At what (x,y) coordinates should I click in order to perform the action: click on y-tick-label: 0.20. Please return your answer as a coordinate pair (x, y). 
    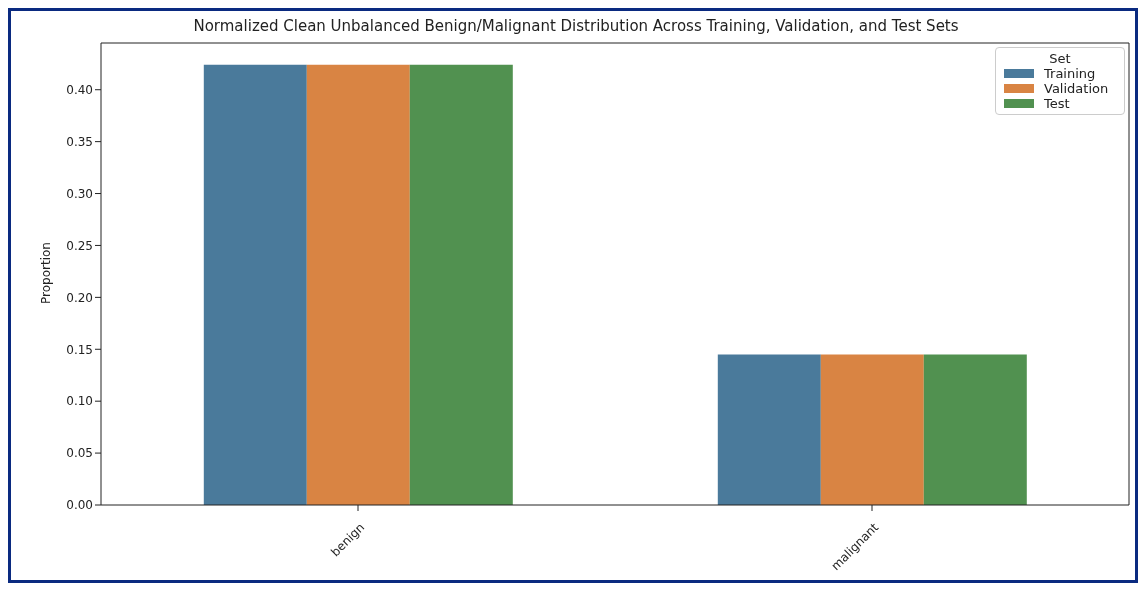
    Looking at the image, I should click on (79, 297).